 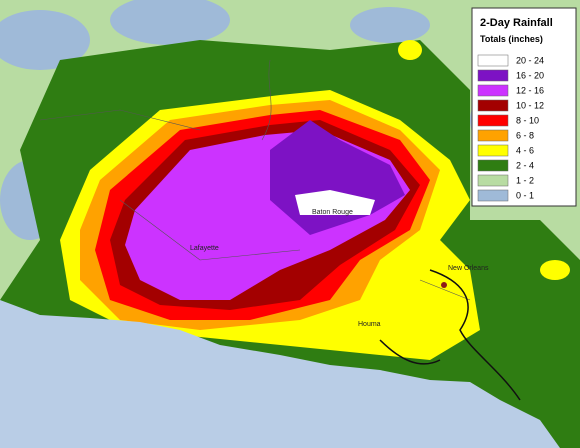 What do you see at coordinates (444, 285) in the screenshot?
I see `city-marker` at bounding box center [444, 285].